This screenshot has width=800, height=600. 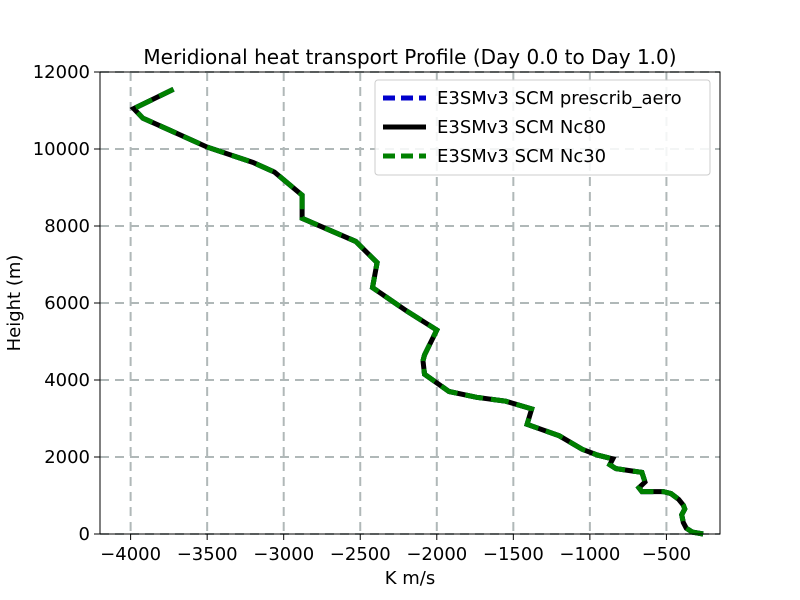 What do you see at coordinates (84, 534) in the screenshot?
I see `y-tick-label: 0` at bounding box center [84, 534].